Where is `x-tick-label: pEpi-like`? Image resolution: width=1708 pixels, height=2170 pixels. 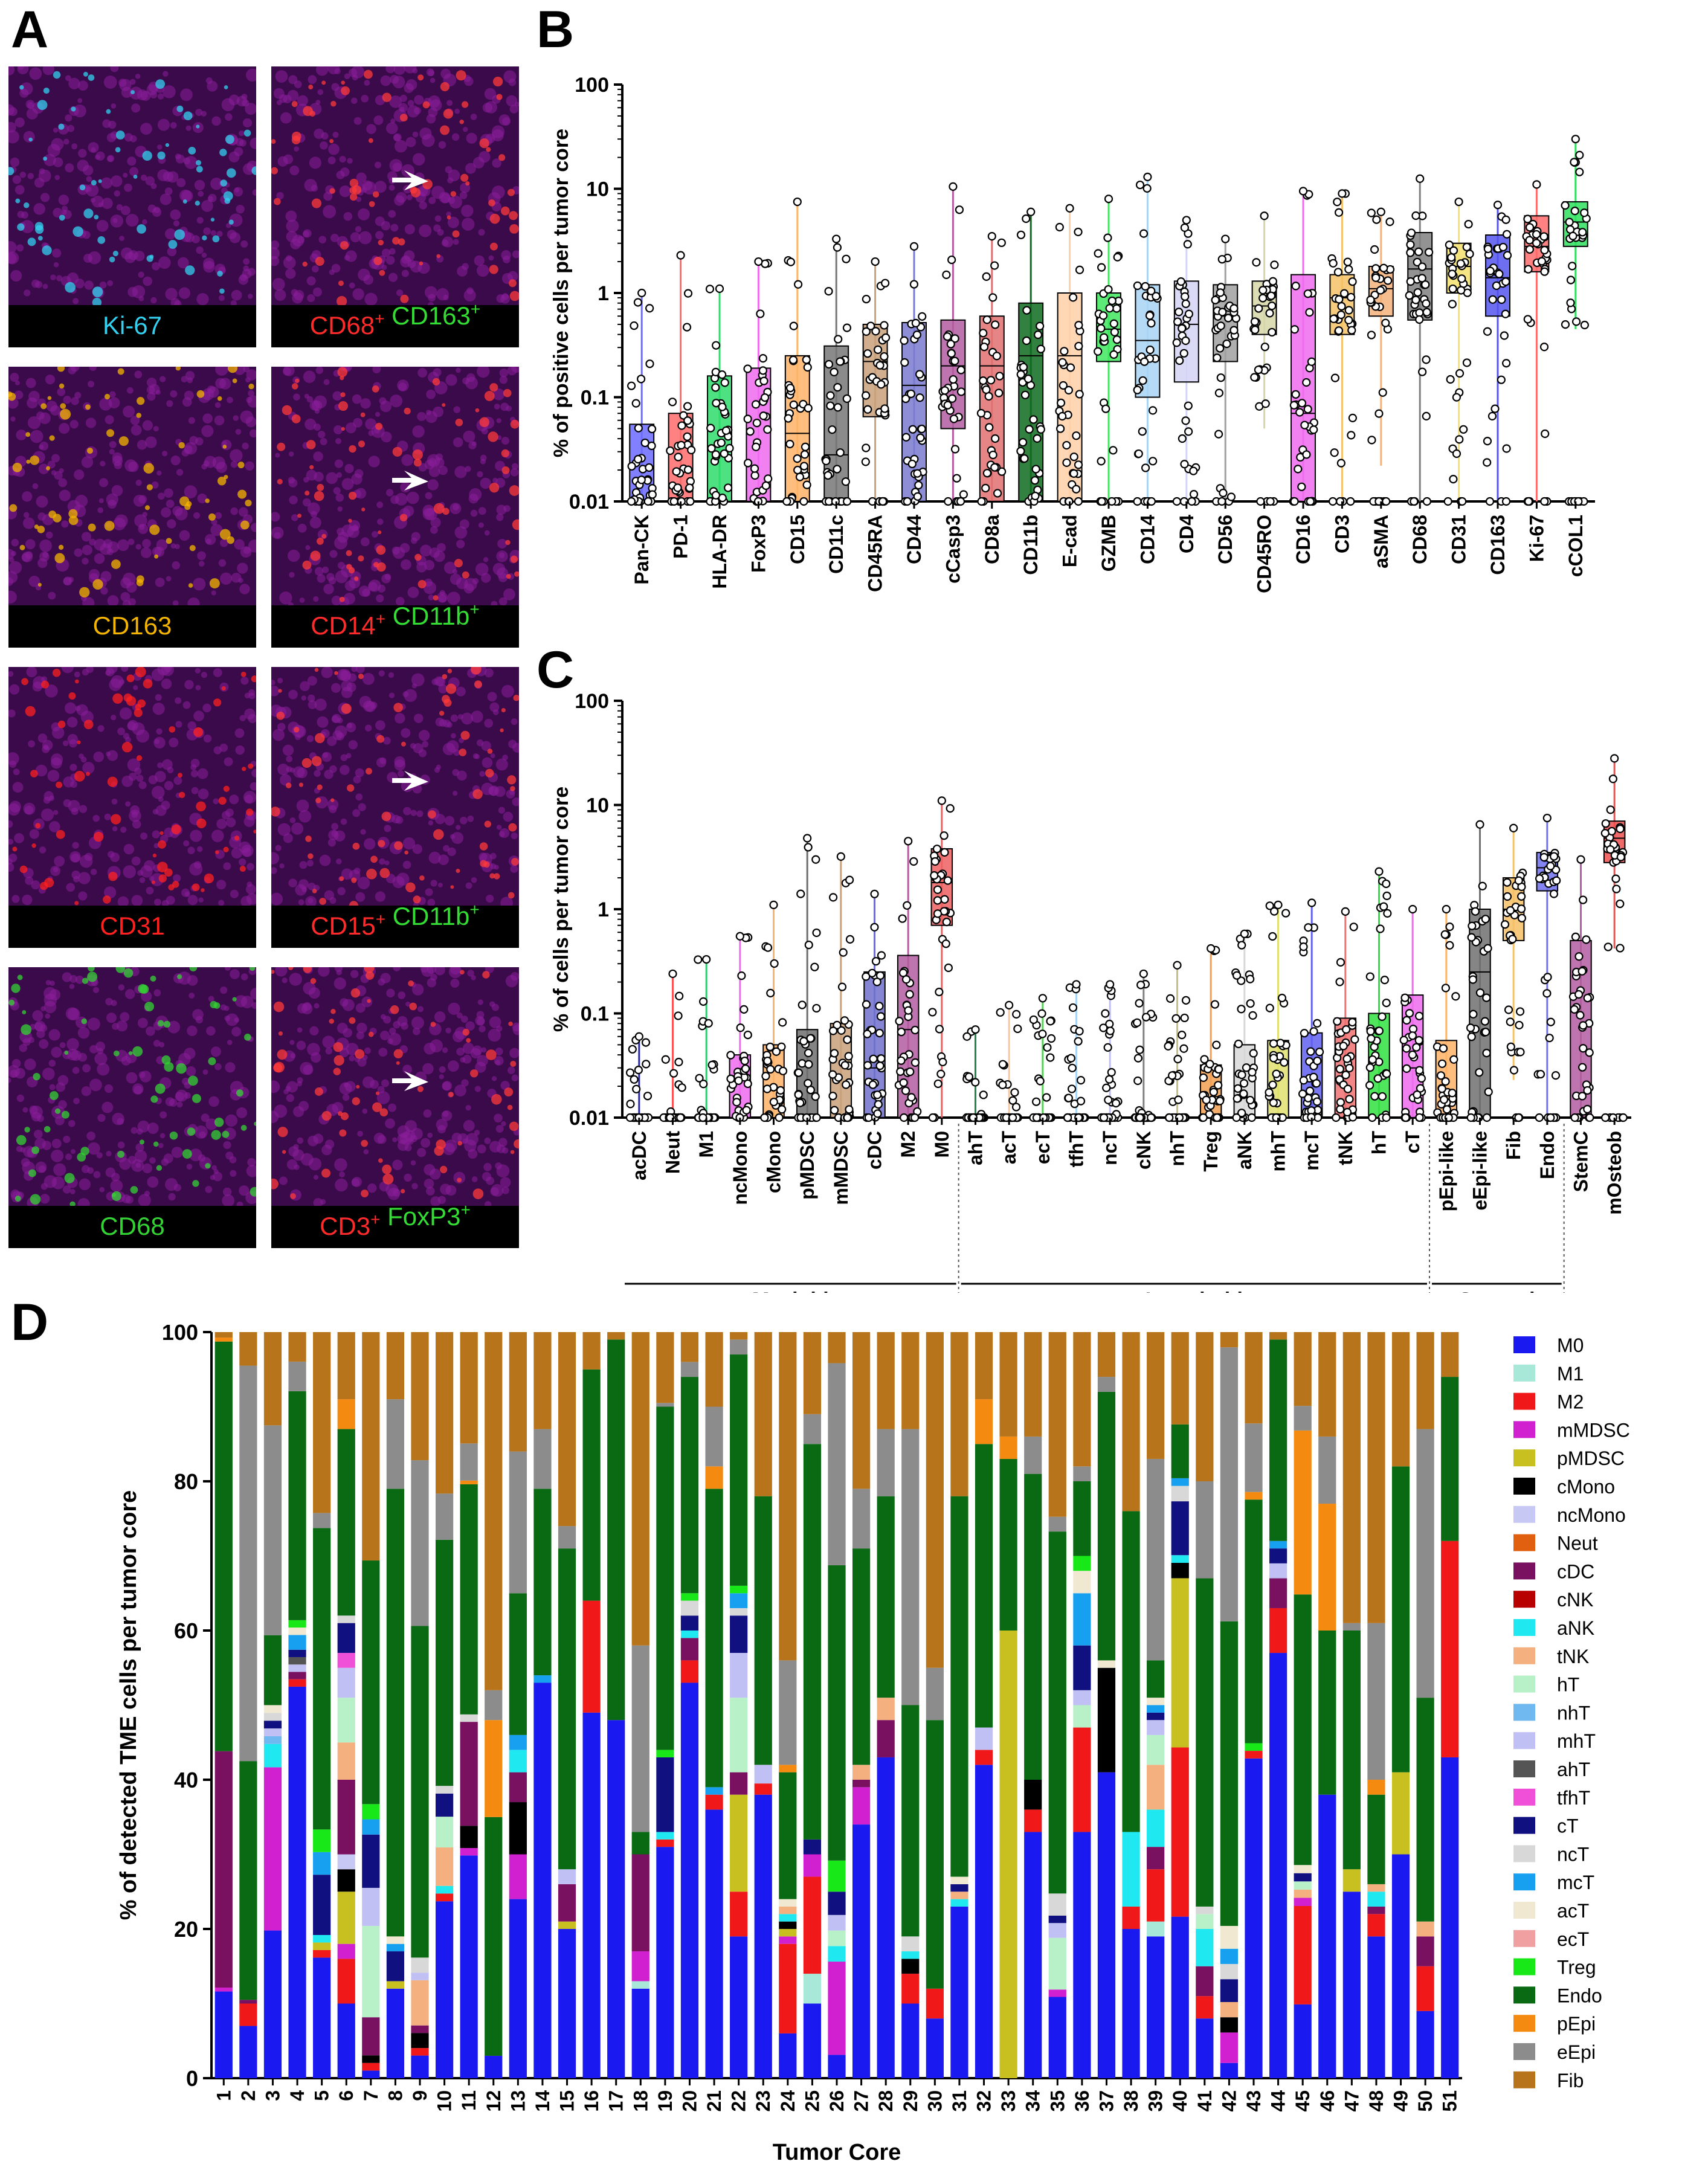 x-tick-label: pEpi-like is located at coordinates (1446, 1171).